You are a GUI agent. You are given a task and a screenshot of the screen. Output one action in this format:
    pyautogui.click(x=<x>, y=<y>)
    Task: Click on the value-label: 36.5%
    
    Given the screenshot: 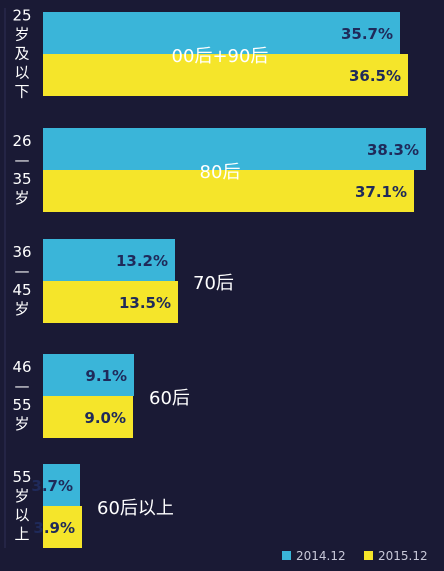 What is the action you would take?
    pyautogui.click(x=375, y=76)
    